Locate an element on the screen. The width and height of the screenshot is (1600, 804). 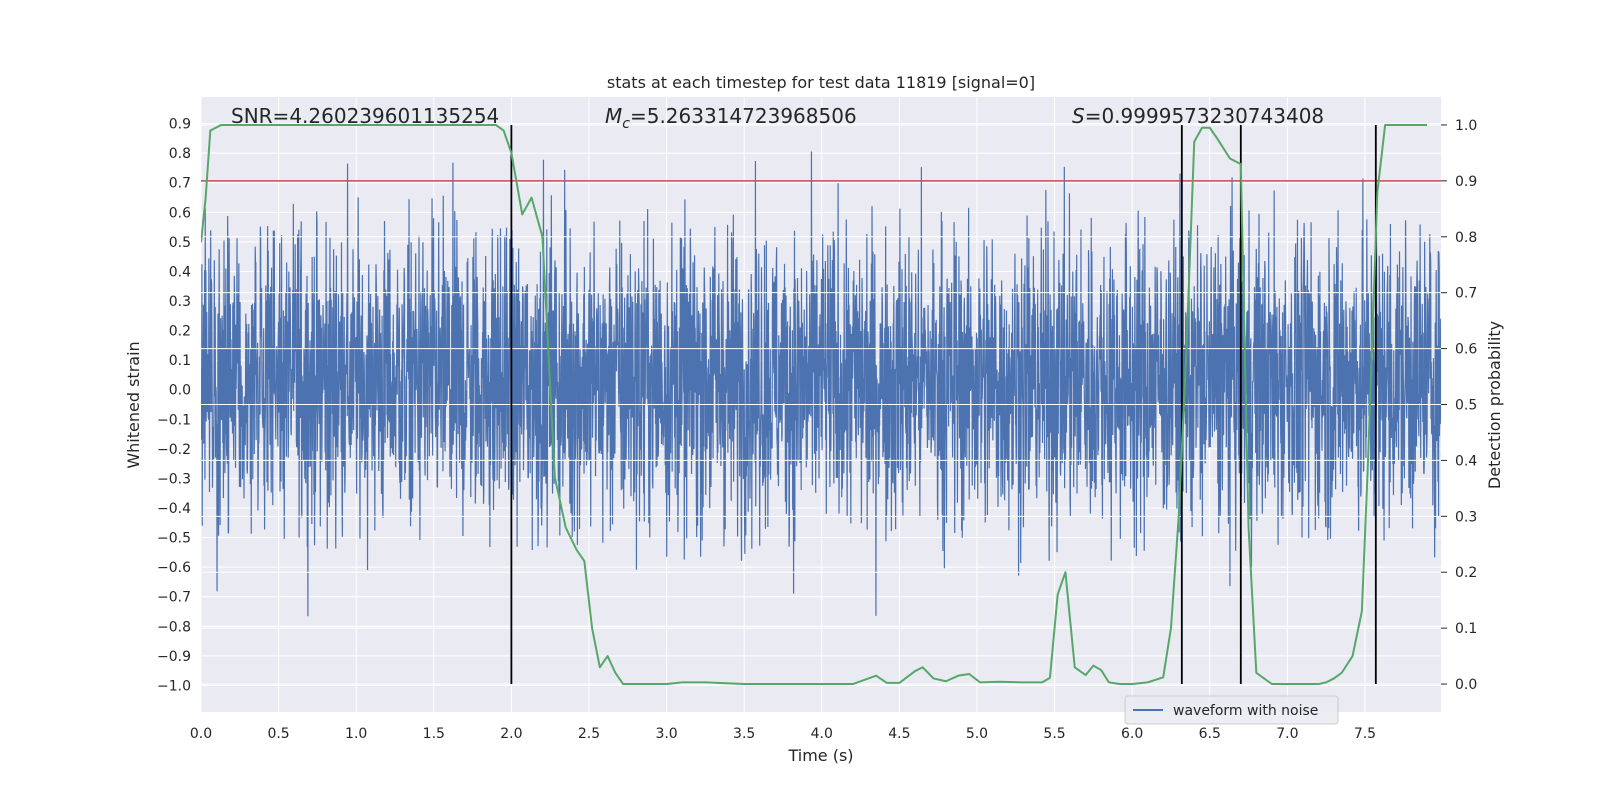
y-tick-label: 0.9 is located at coordinates (180, 125).